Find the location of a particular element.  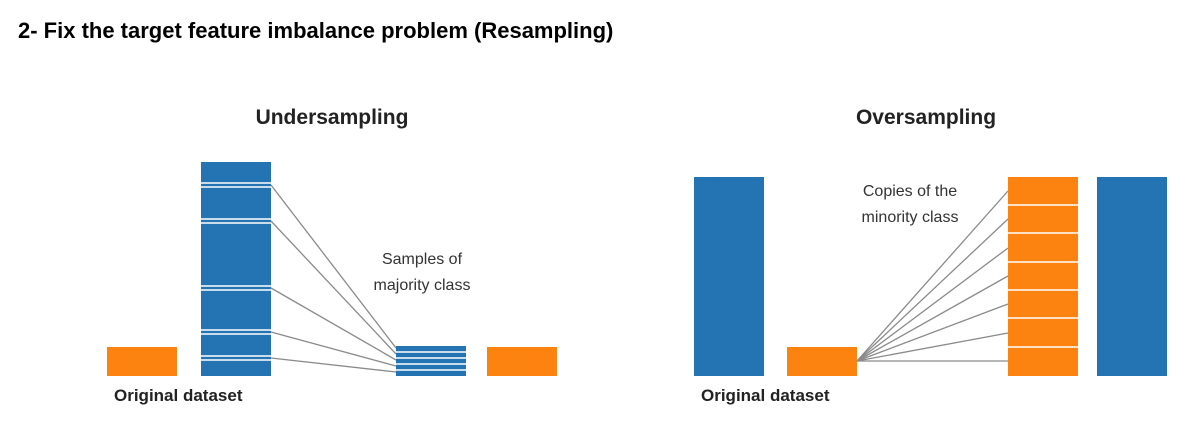

undersampling-annotation-line2: majority class is located at coordinates (422, 285).